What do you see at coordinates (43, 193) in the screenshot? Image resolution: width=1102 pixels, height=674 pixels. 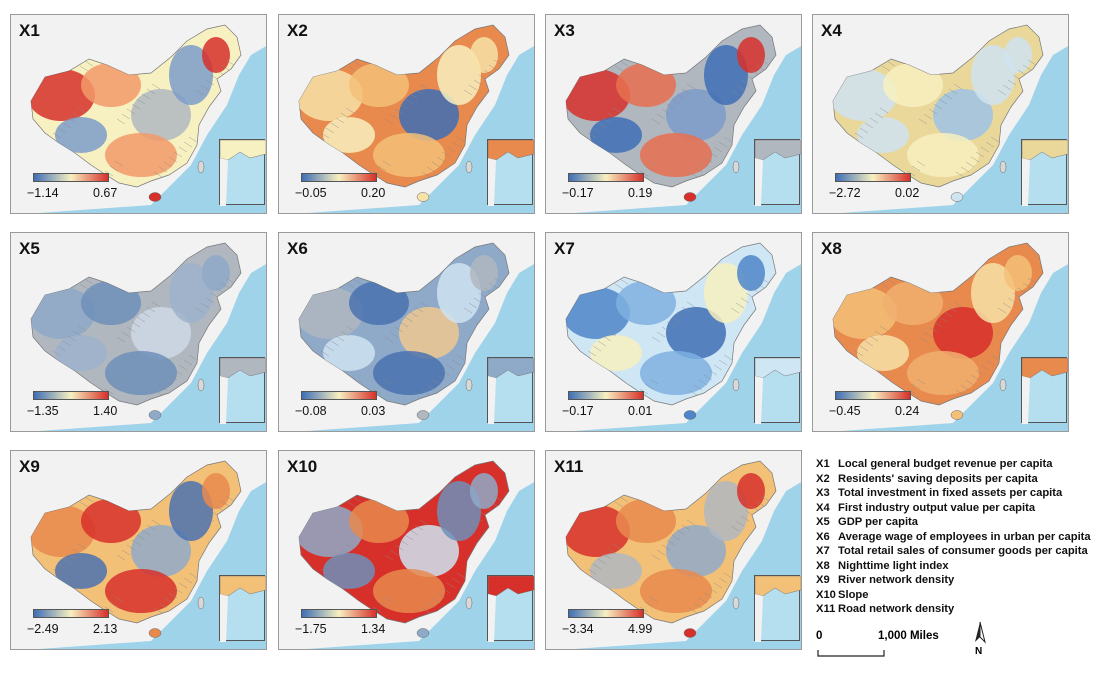 I see `colorbar-min-label: −1.14` at bounding box center [43, 193].